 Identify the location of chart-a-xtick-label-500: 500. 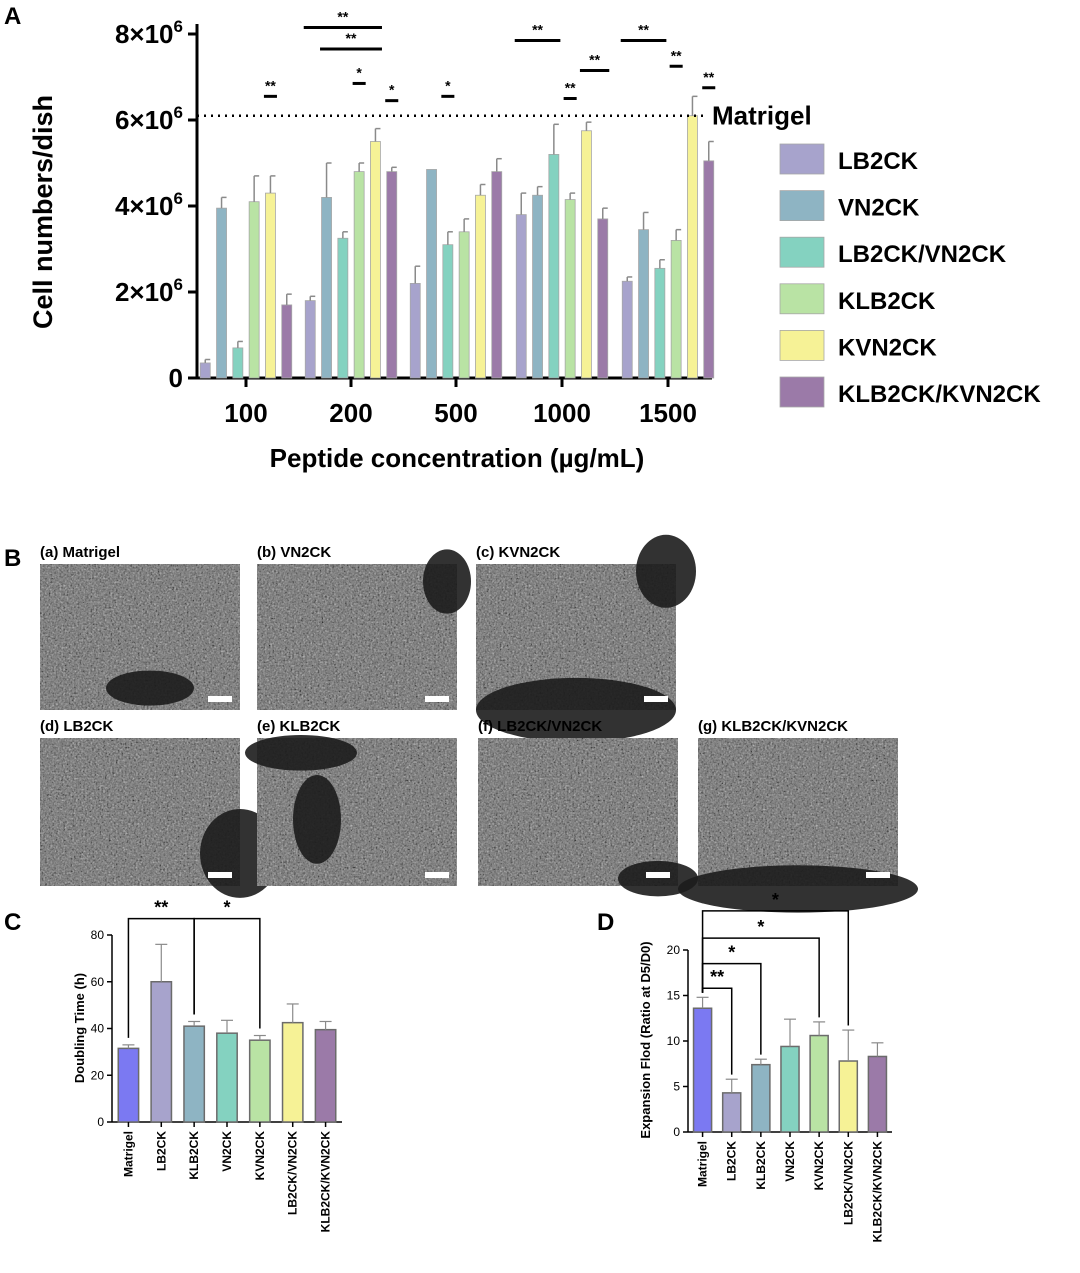
(455, 413).